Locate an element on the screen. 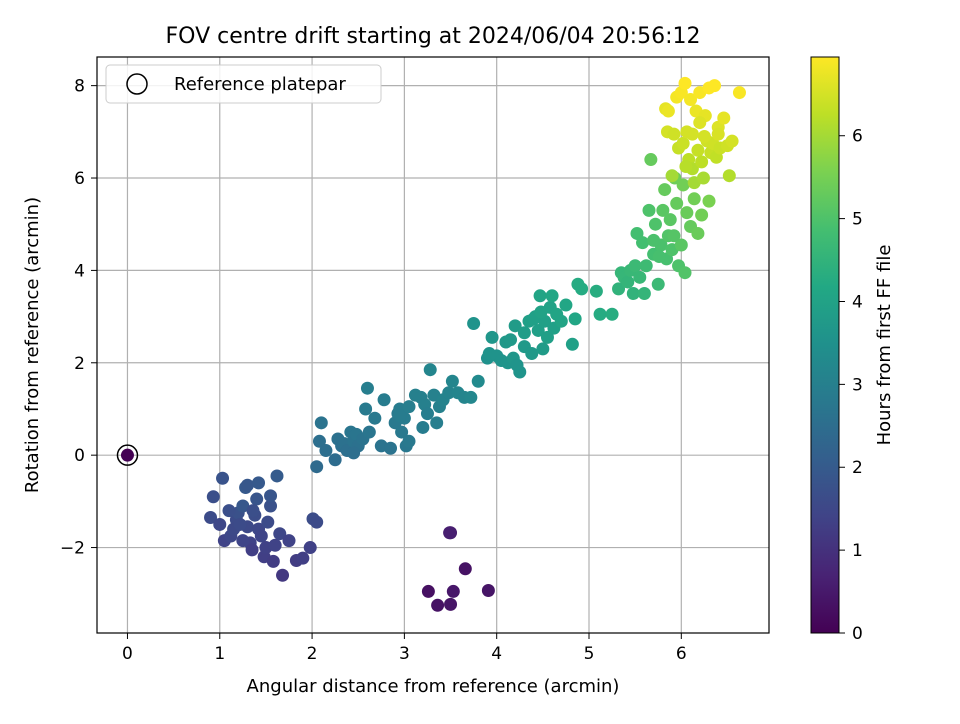  x-tick-label: 2 is located at coordinates (312, 654).